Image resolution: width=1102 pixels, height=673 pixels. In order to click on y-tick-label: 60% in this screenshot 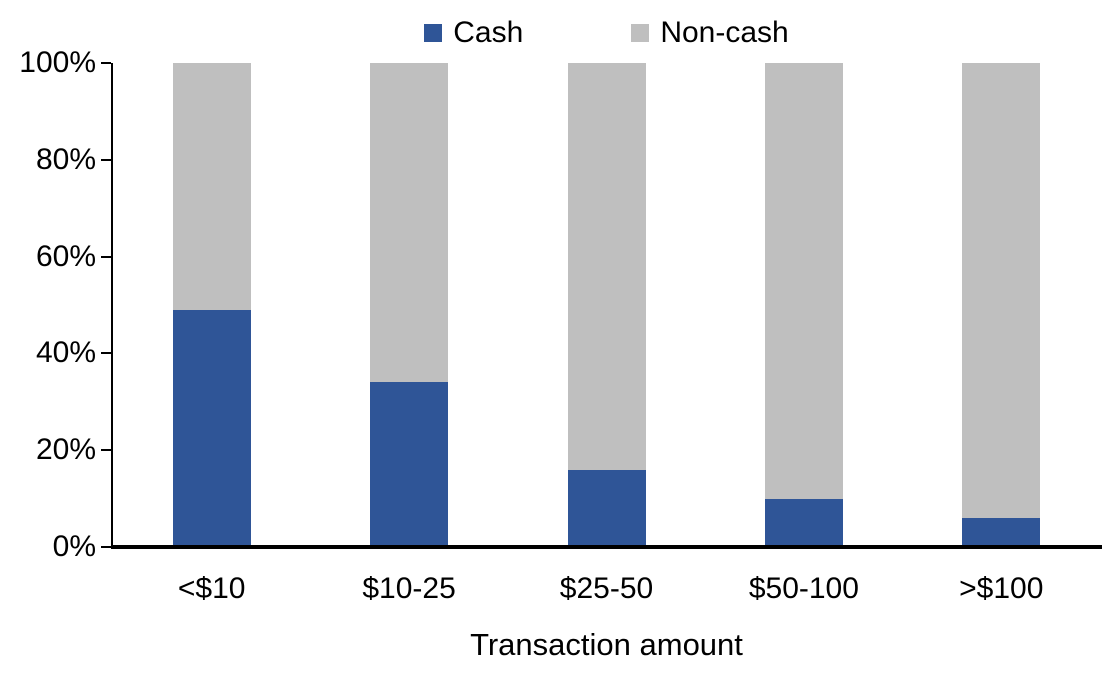, I will do `click(65, 256)`.